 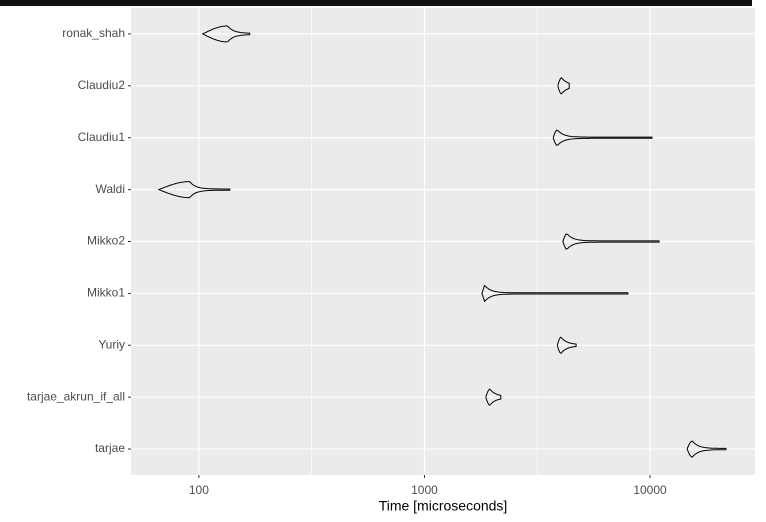 I want to click on y-tick-label: ronak_shah, so click(x=93, y=33).